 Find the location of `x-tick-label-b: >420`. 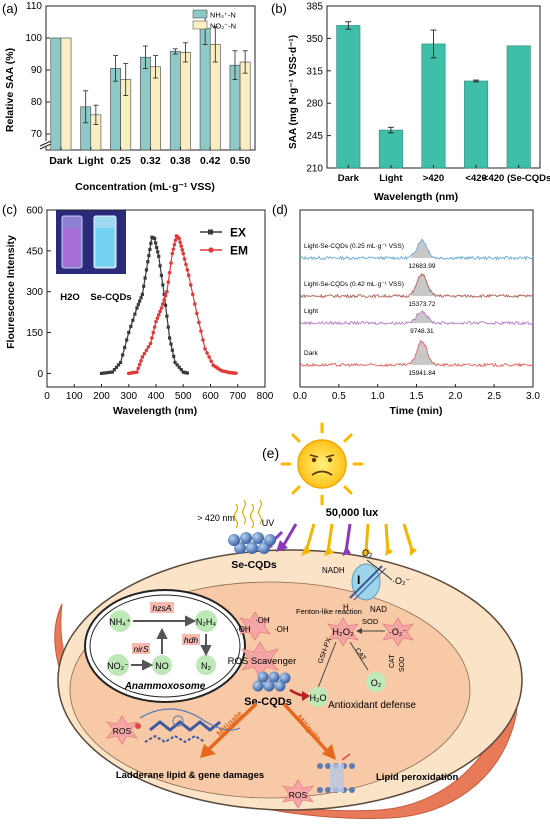

x-tick-label-b: >420 is located at coordinates (433, 178).